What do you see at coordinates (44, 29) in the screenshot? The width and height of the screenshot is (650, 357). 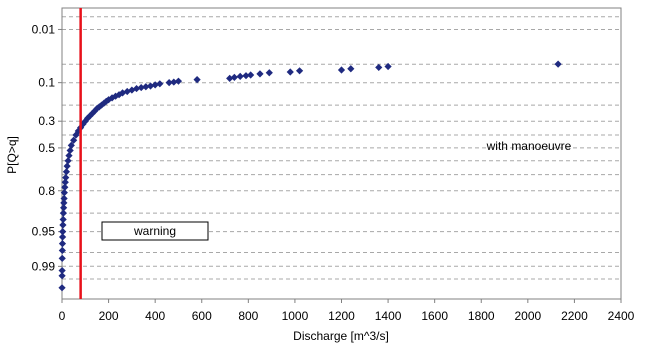 I see `y-tick-label: 0.01` at bounding box center [44, 29].